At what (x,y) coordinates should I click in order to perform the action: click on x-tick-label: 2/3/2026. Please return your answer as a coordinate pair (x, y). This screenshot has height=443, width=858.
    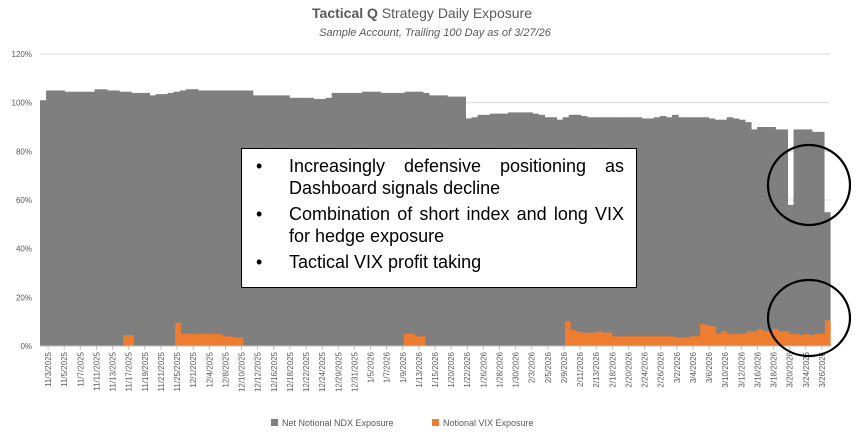
    Looking at the image, I should click on (532, 367).